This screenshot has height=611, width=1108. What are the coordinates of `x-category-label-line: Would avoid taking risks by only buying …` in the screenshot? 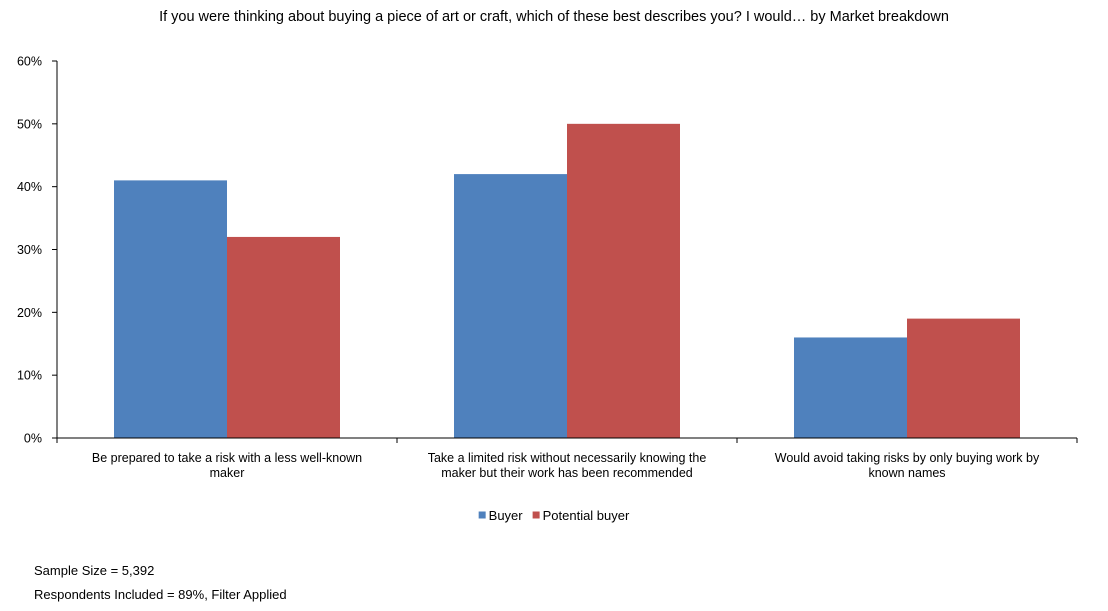 It's located at (907, 458).